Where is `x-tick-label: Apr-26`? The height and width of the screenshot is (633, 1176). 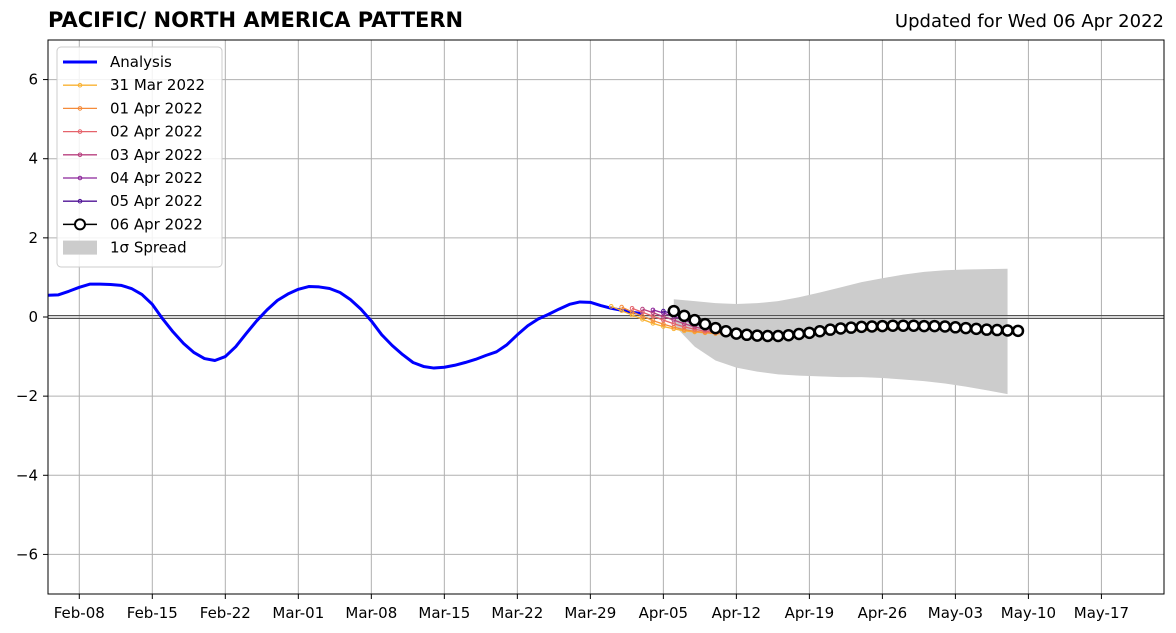
x-tick-label: Apr-26 is located at coordinates (883, 613).